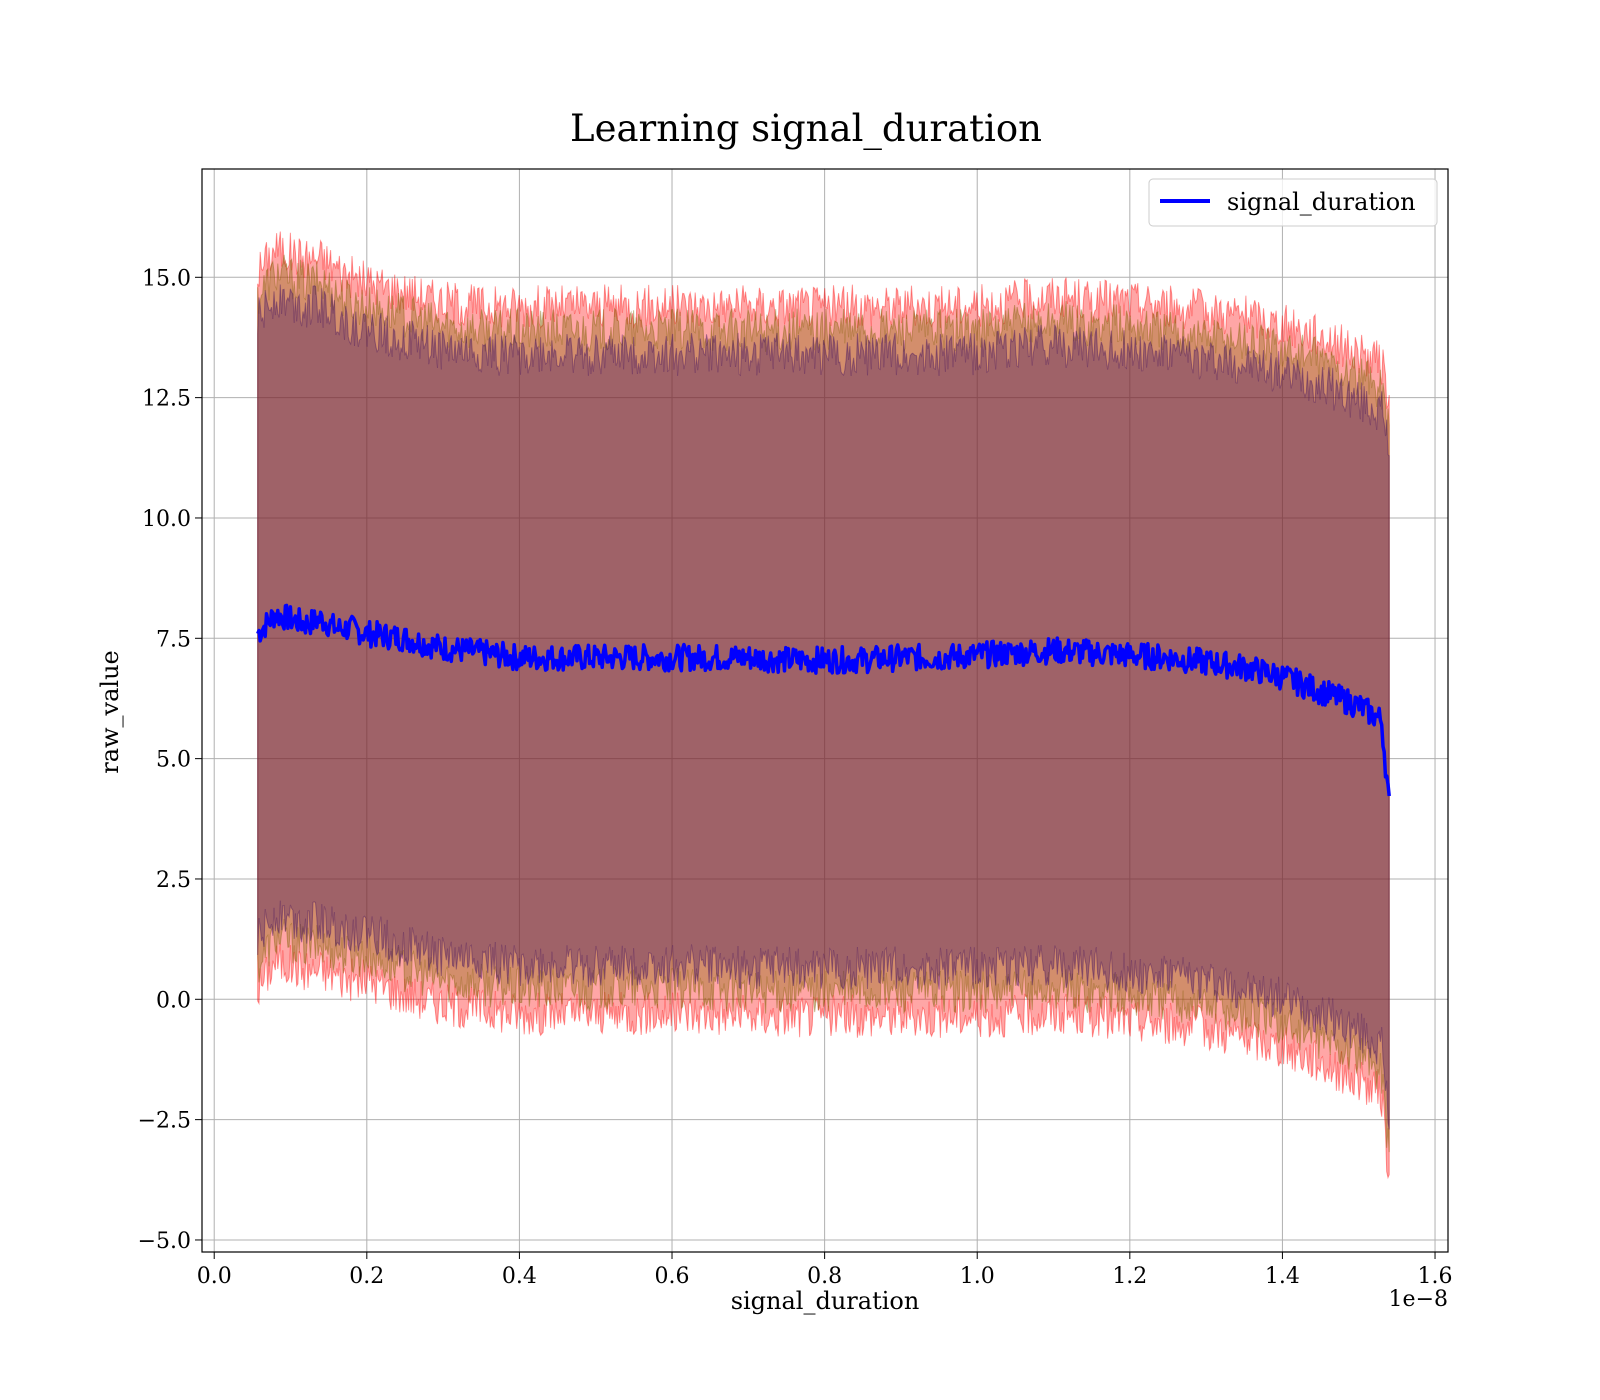 The width and height of the screenshot is (1600, 1400). Describe the element at coordinates (173, 1000) in the screenshot. I see `y-tick-label: 0.0` at that location.